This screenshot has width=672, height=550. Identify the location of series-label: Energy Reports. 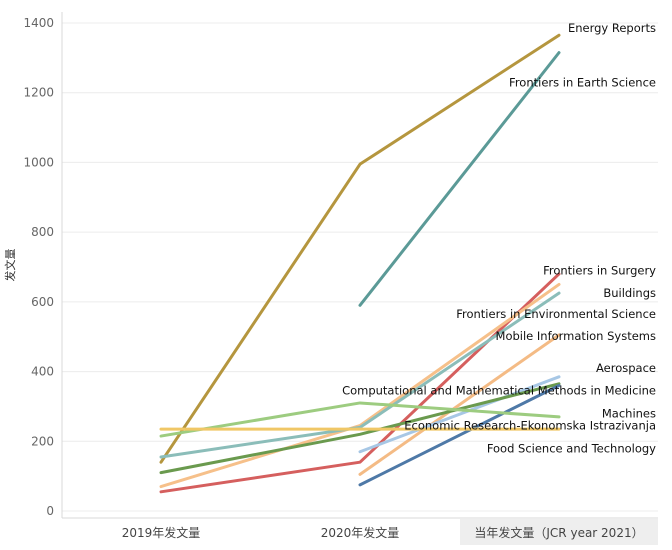
(612, 28).